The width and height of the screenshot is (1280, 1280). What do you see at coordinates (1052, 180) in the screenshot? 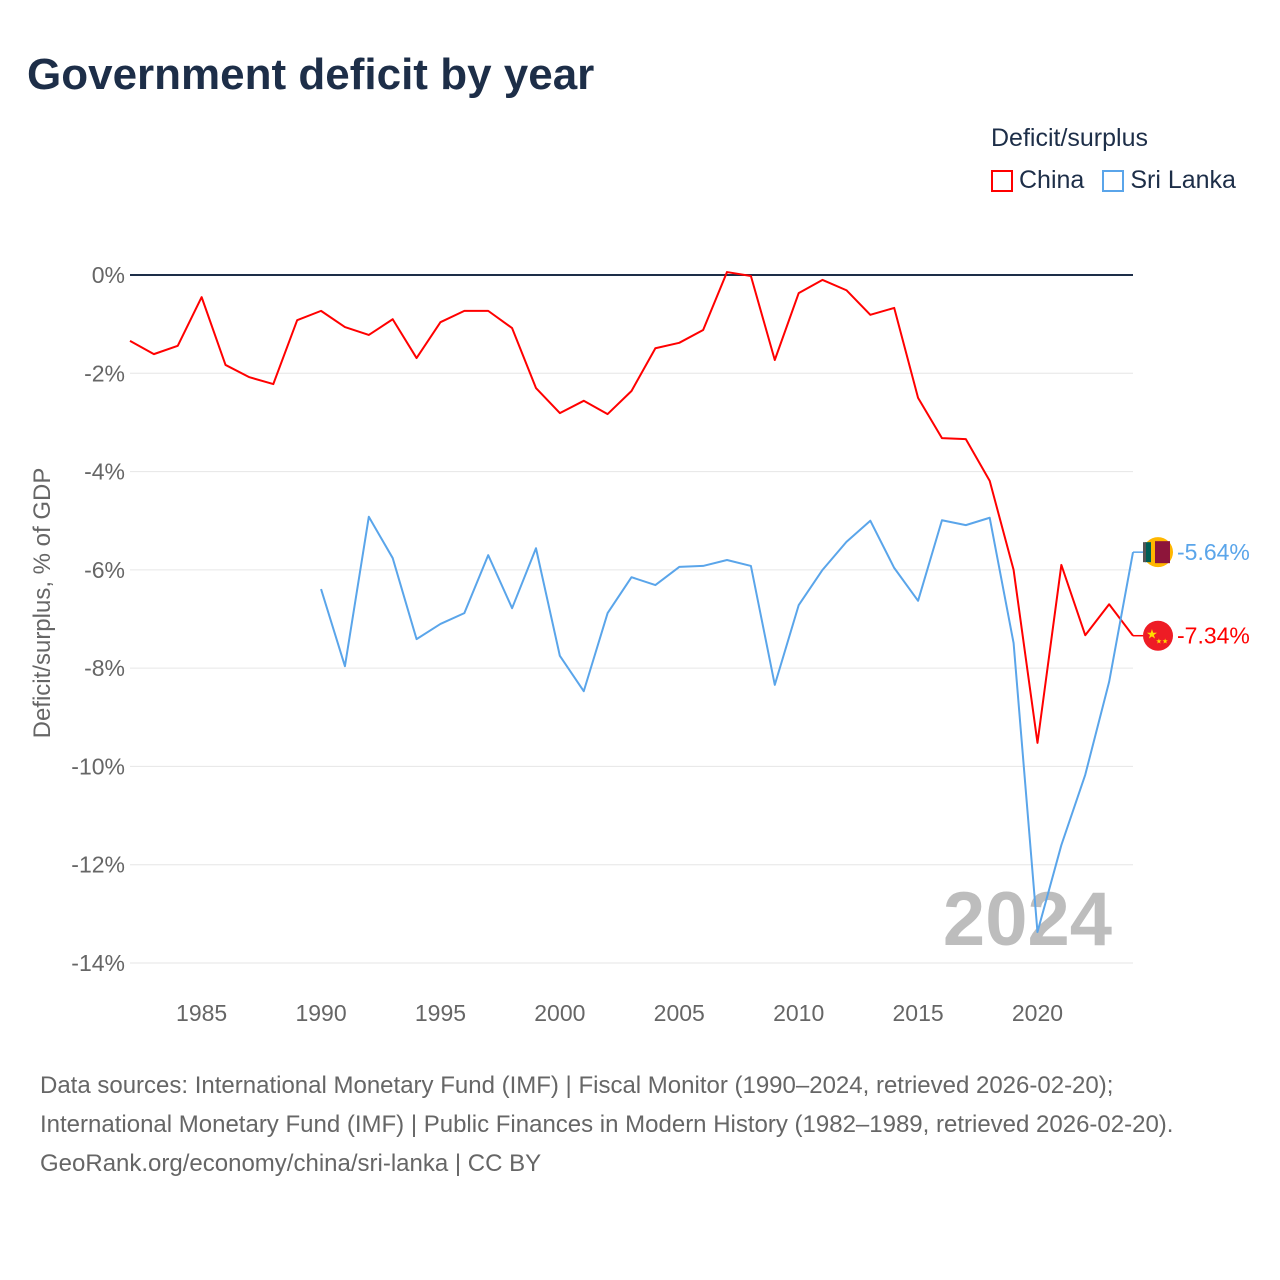
I see `legend-label-china: China` at bounding box center [1052, 180].